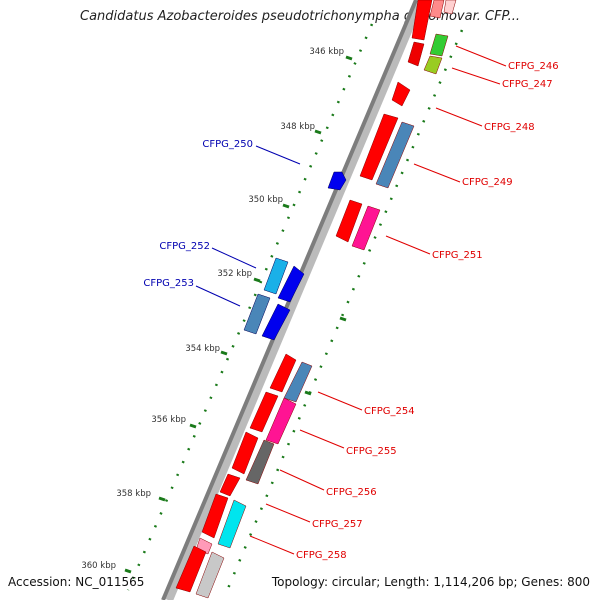 This screenshot has width=600, height=600. What do you see at coordinates (260, 462) in the screenshot?
I see `gene-cfpg-256-b` at bounding box center [260, 462].